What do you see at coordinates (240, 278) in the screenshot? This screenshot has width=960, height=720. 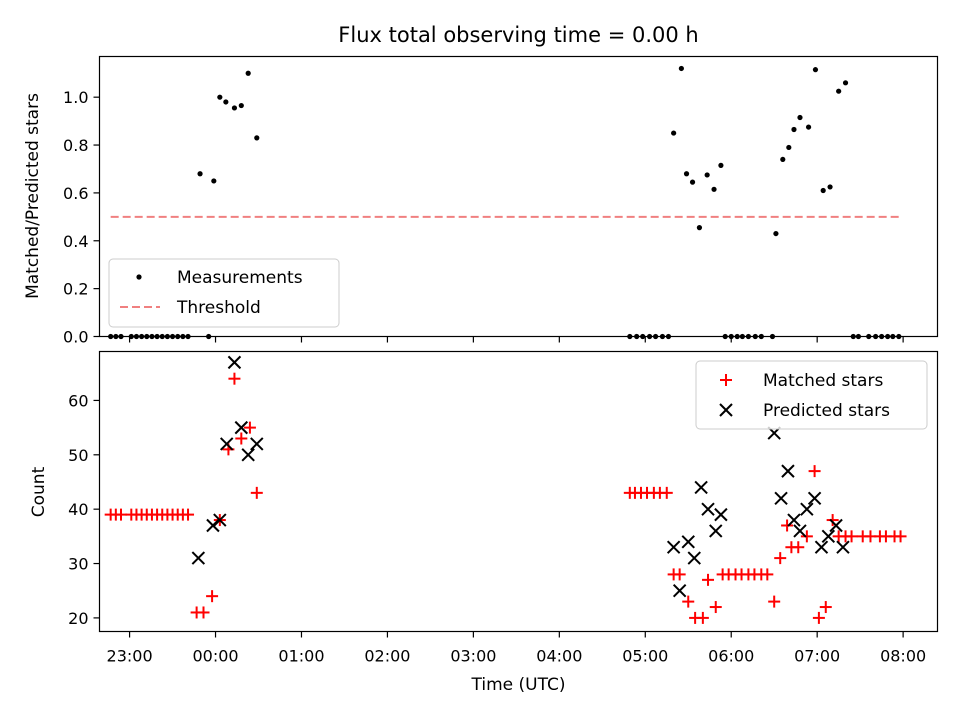 I see `legend-measurements-label: Measurements` at bounding box center [240, 278].